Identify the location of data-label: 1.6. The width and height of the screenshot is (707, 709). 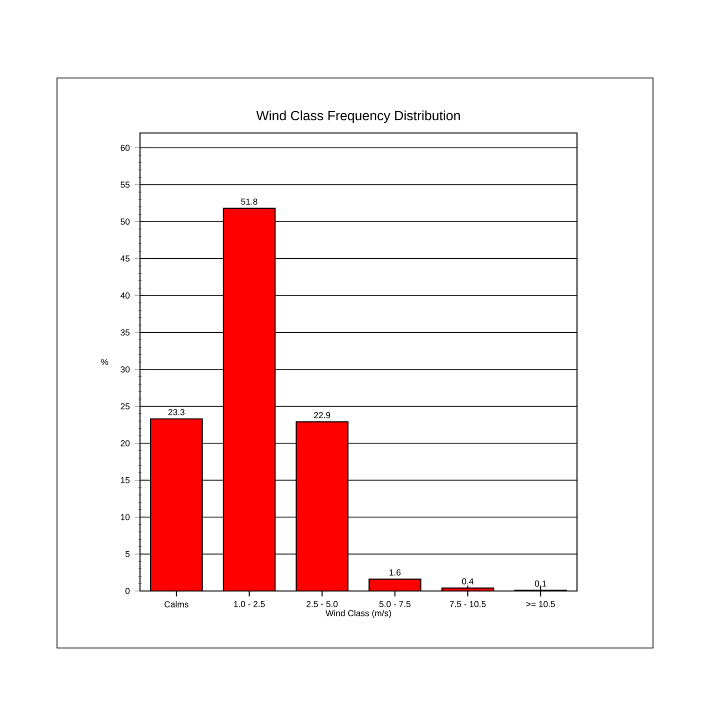
(395, 572).